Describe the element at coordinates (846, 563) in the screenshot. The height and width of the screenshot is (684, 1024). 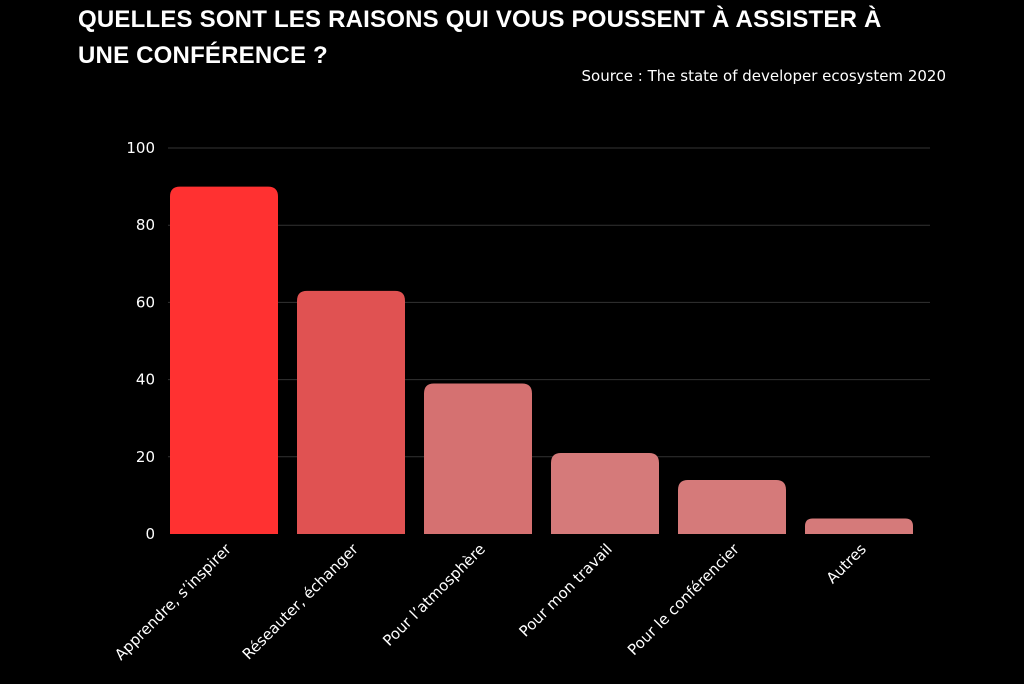
I see `x-category-label: Autres` at that location.